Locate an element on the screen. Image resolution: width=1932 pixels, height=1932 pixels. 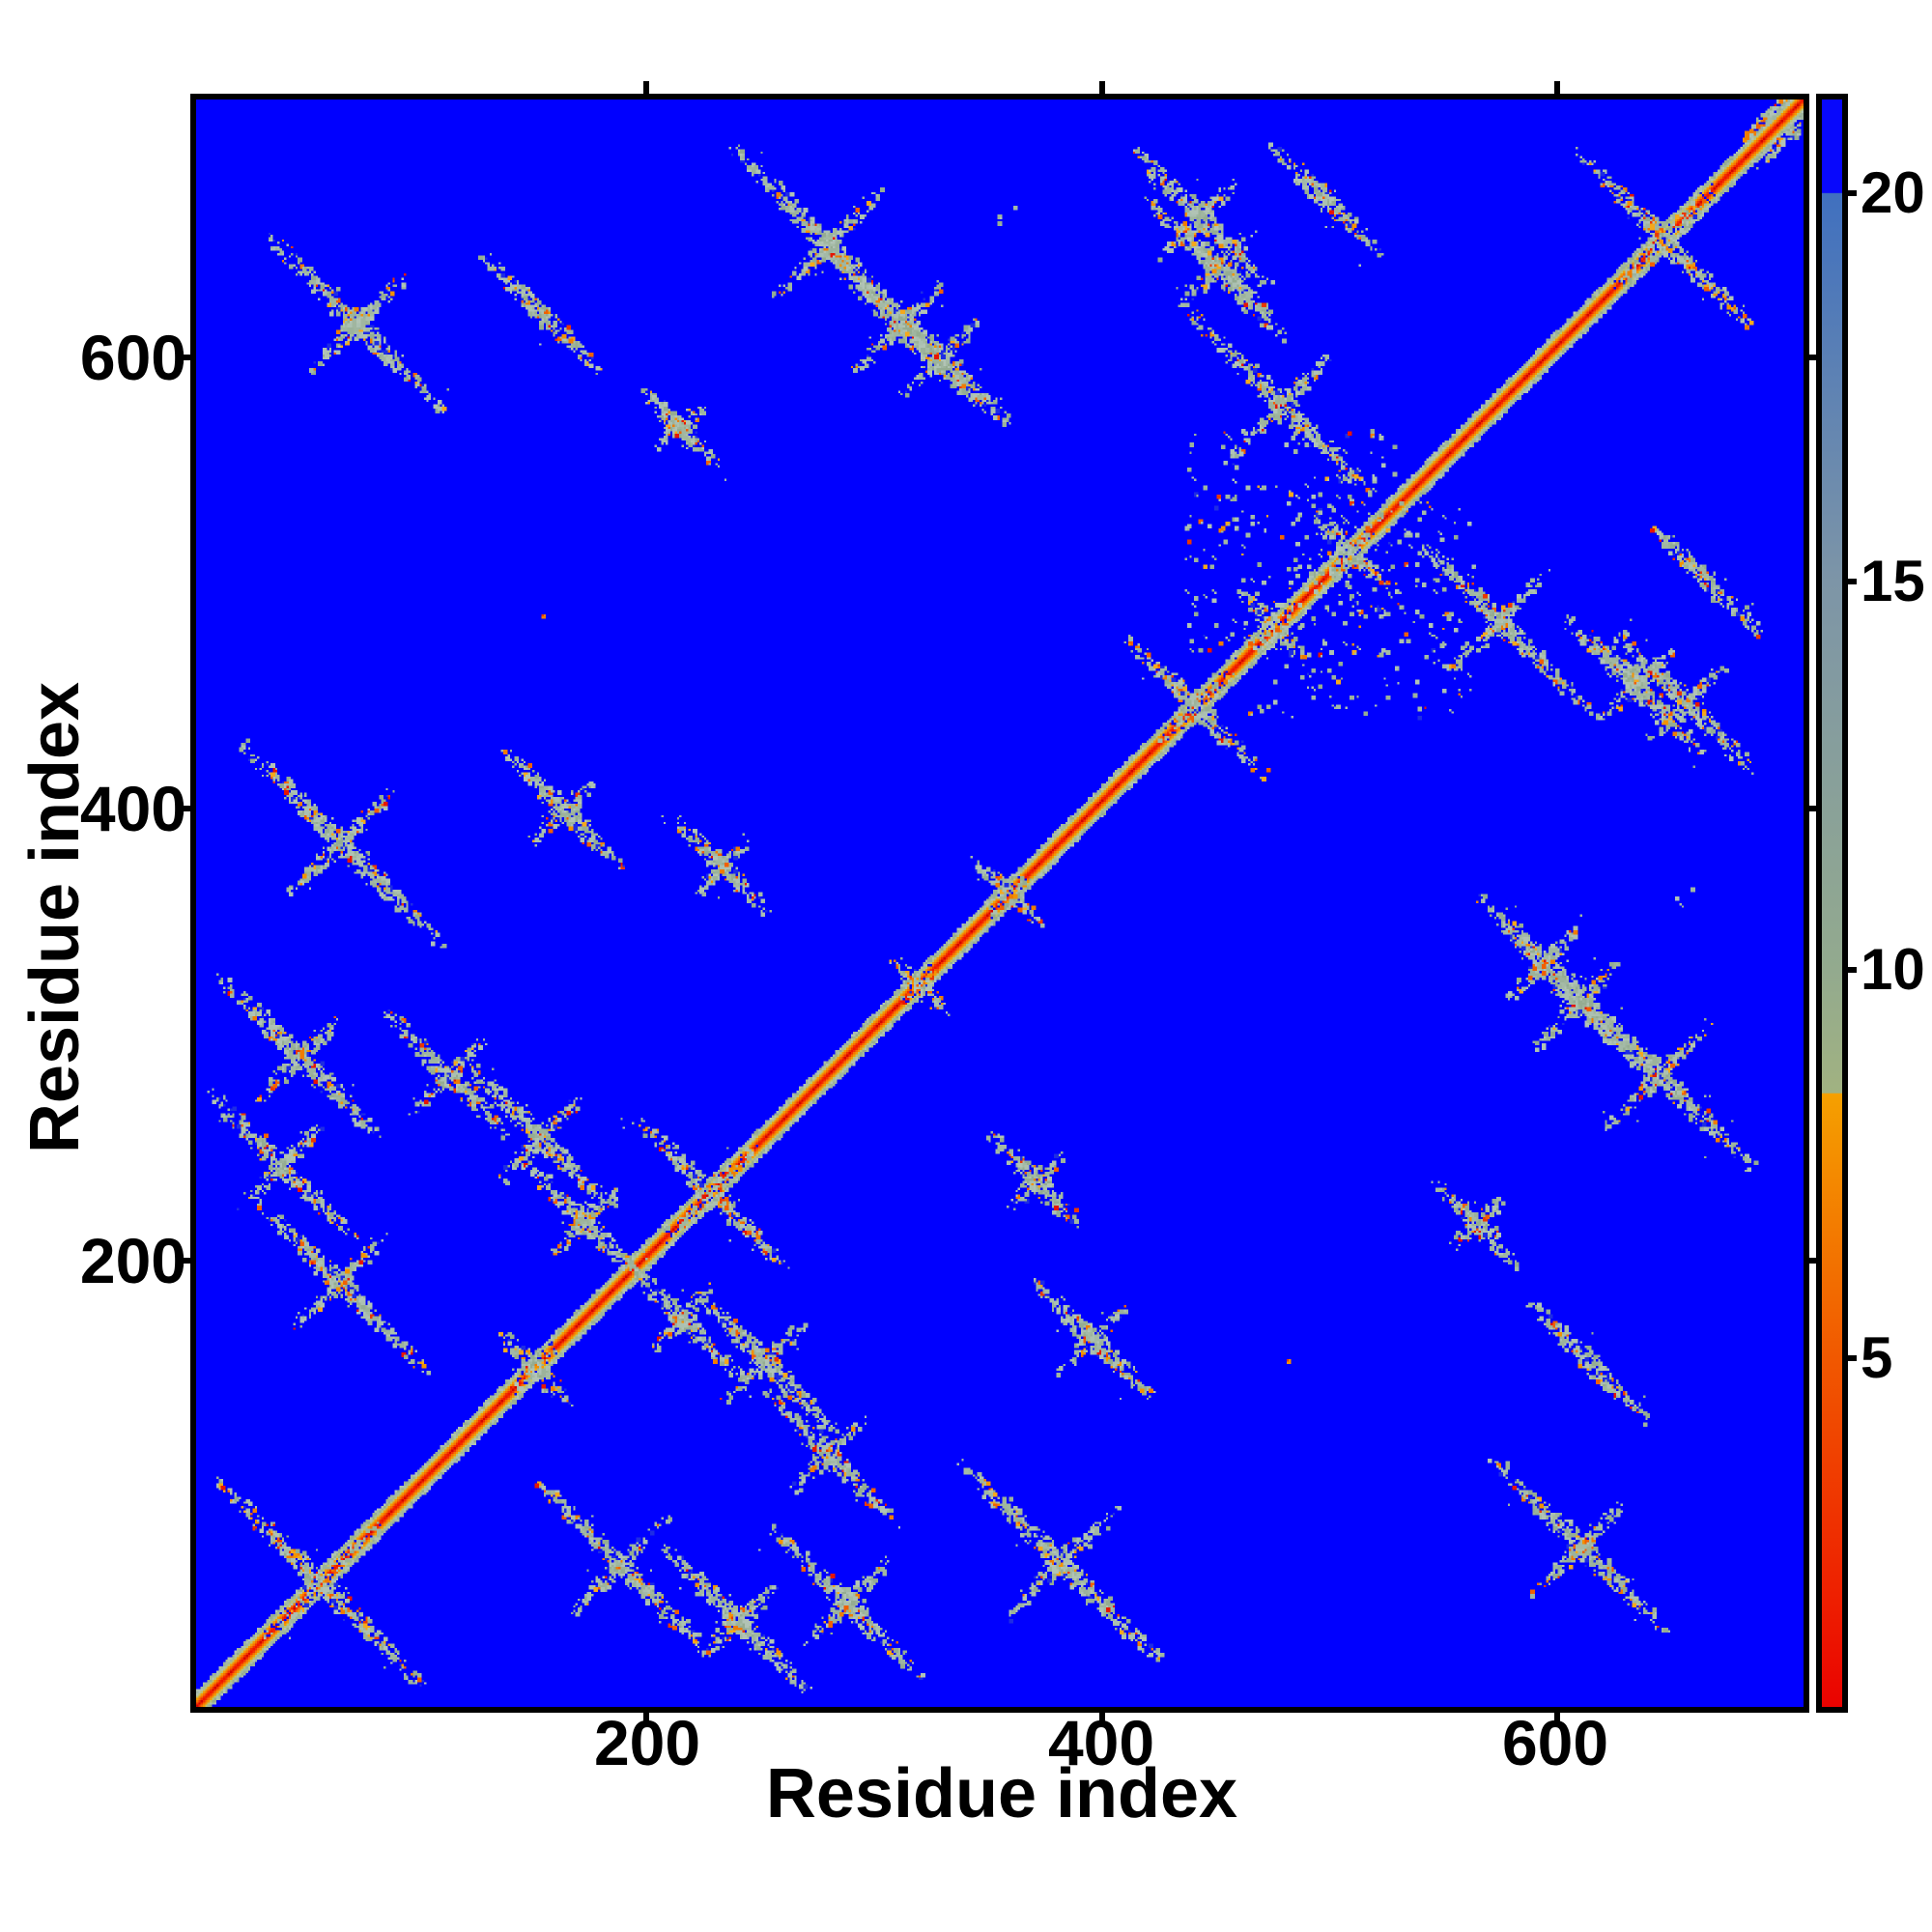
y-tick-label-600: 600 is located at coordinates (132, 357).